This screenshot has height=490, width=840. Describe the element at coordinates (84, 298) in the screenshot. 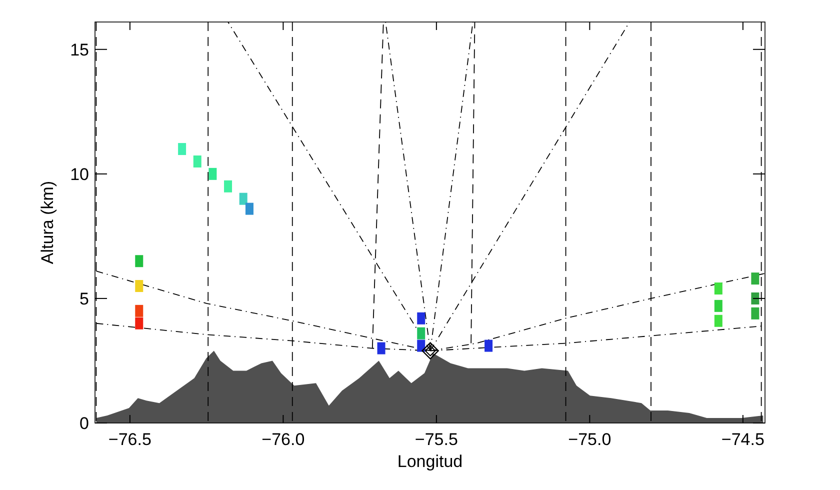

I see `y-tick-label: 5` at that location.